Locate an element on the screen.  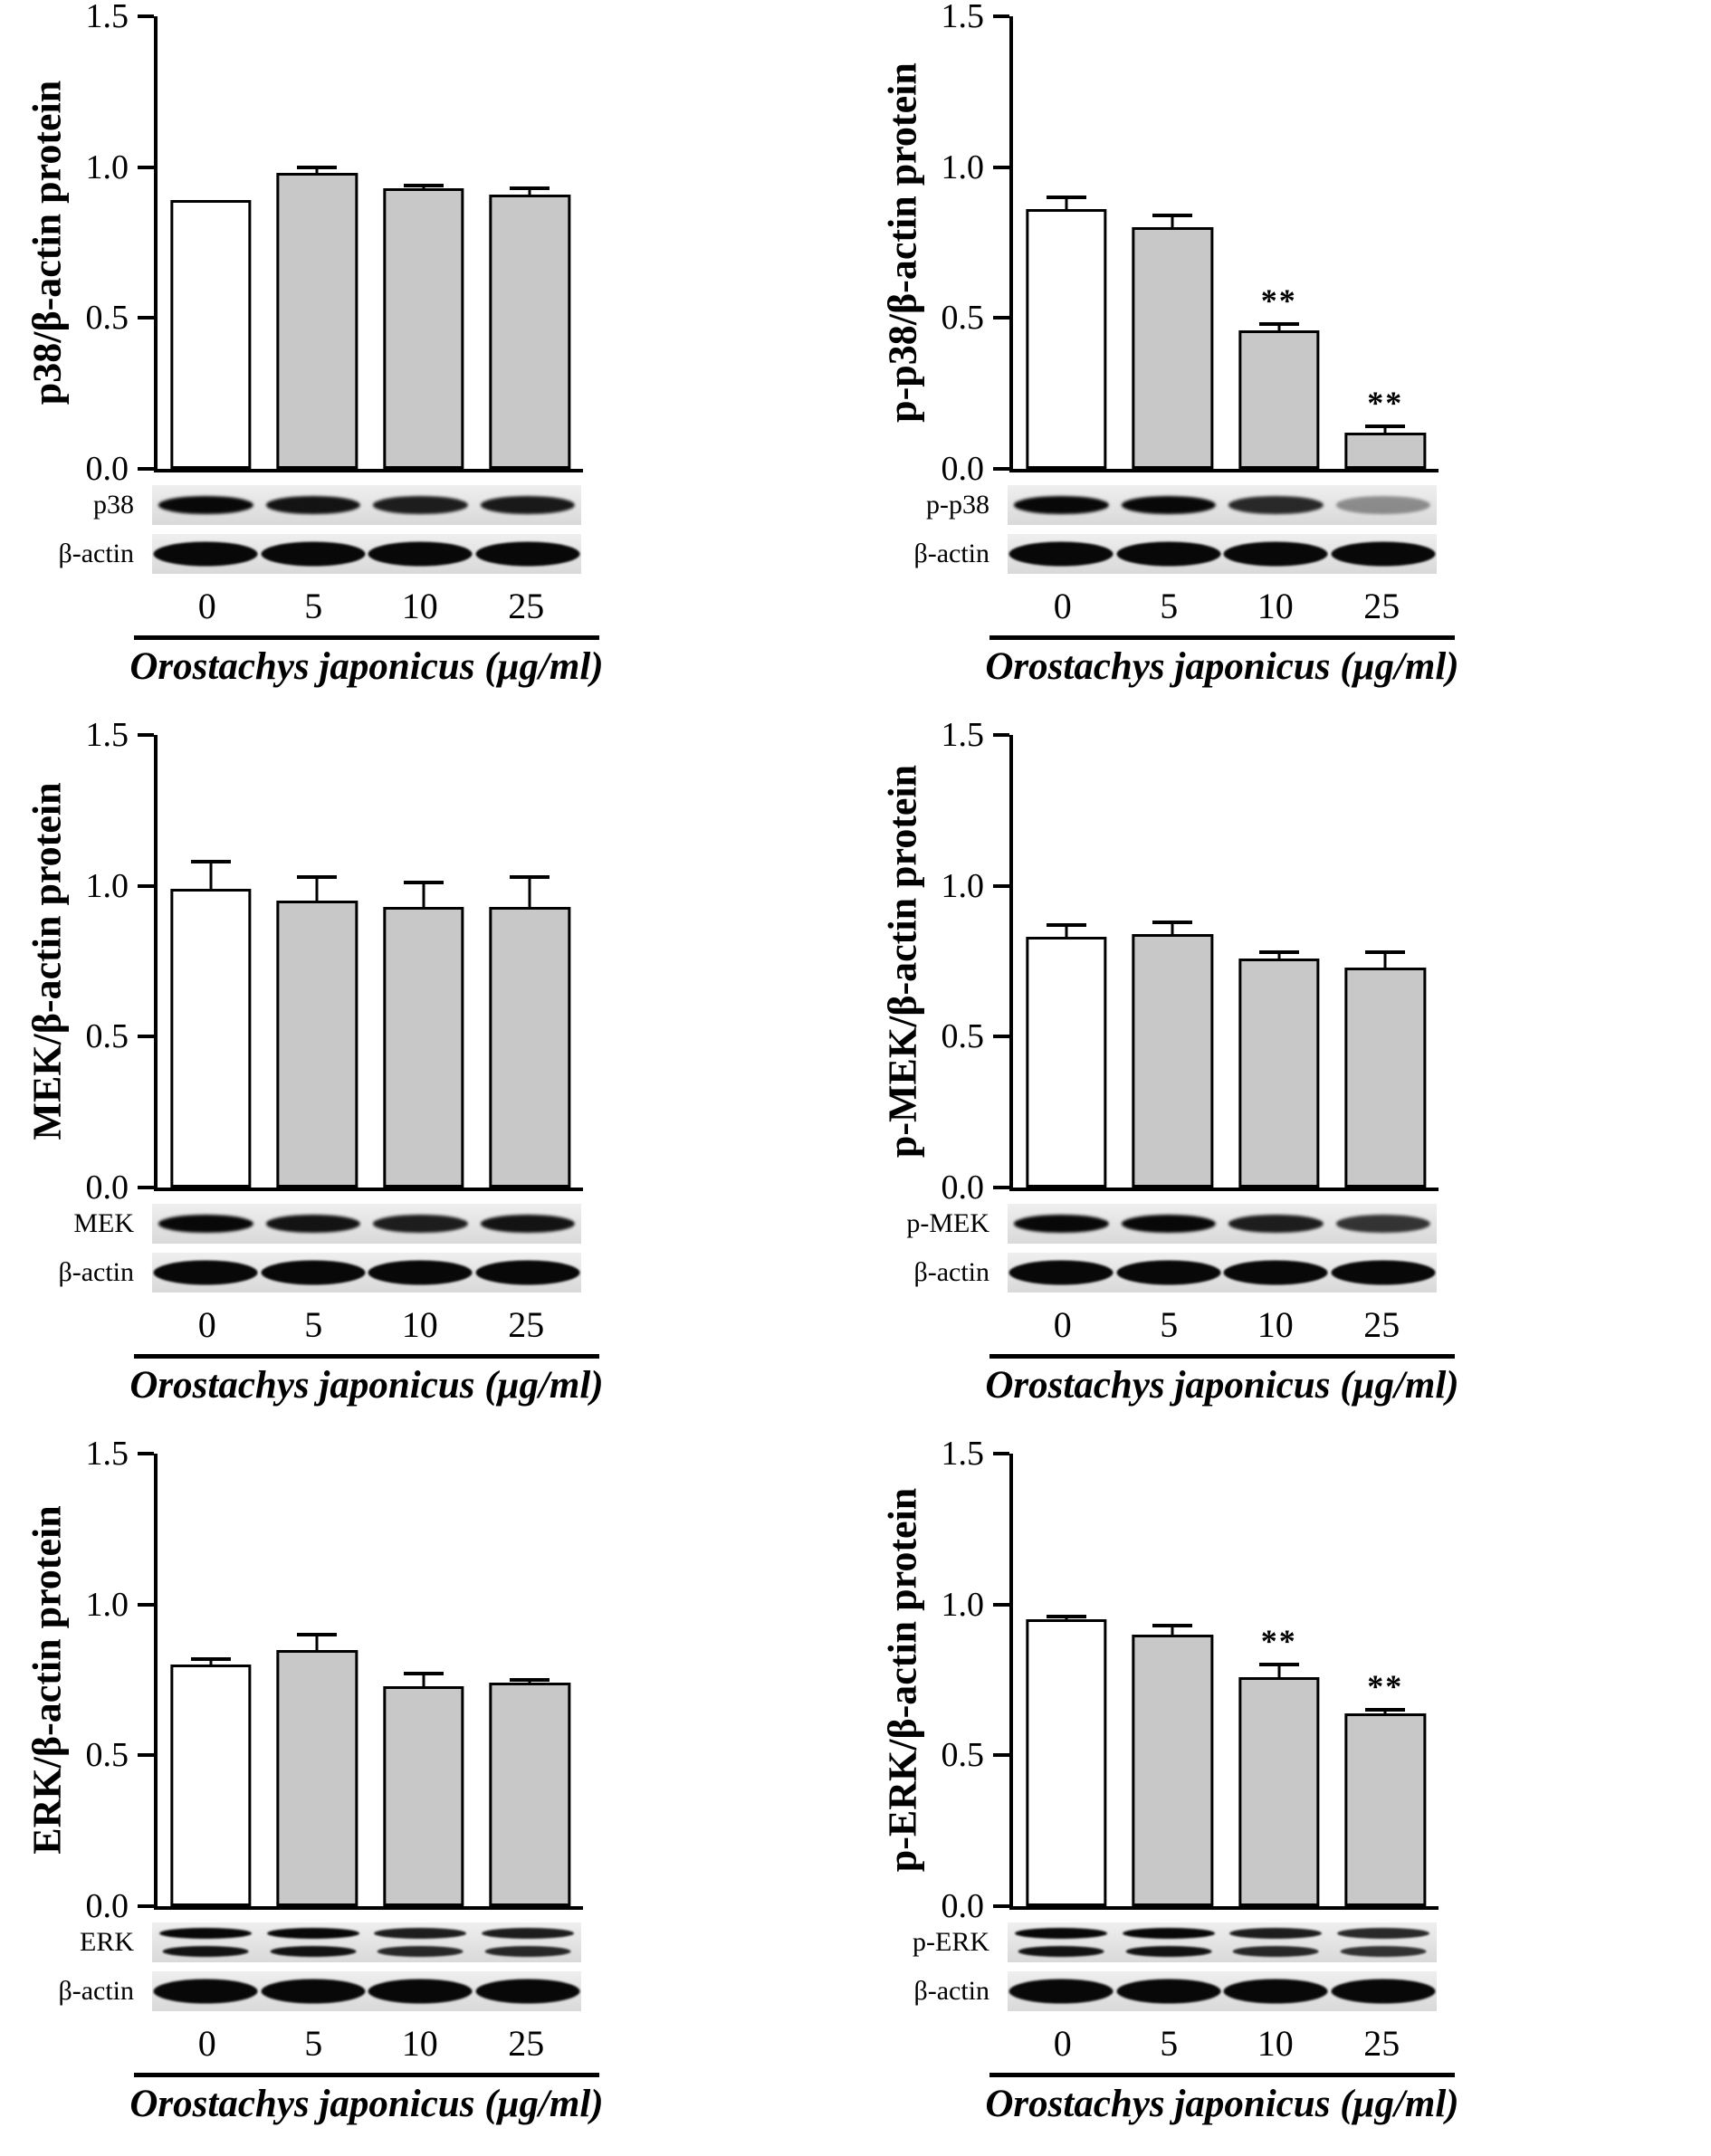
blot-row: ERK is located at coordinates (428, 1942).